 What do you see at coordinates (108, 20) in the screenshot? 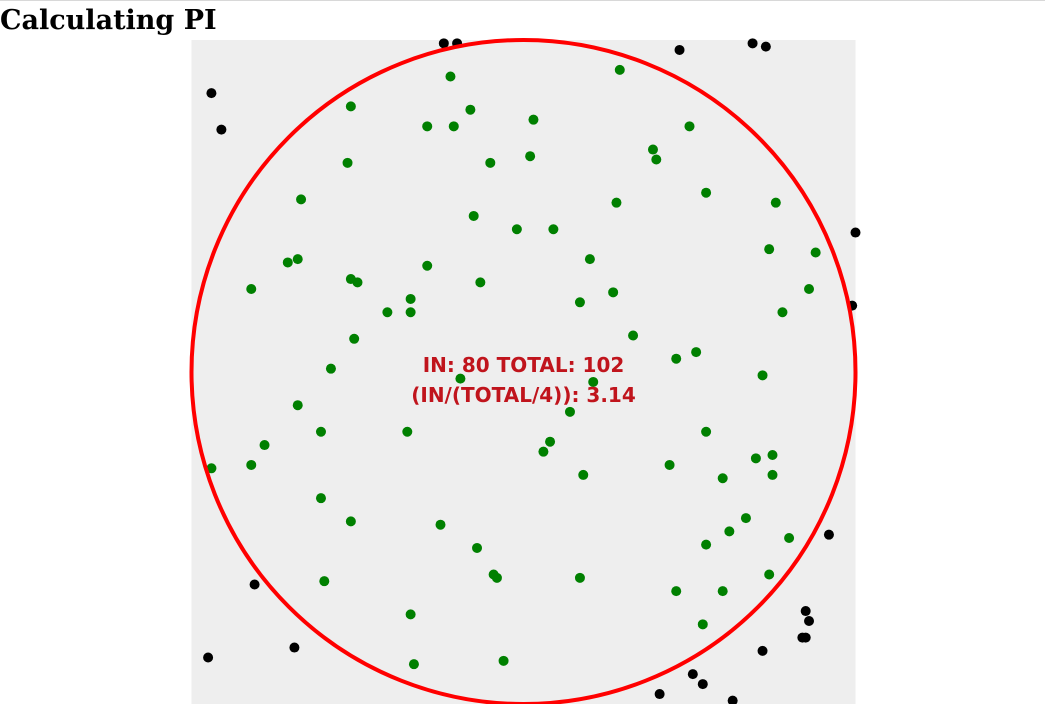
I see `page-title: Calculating PI` at bounding box center [108, 20].